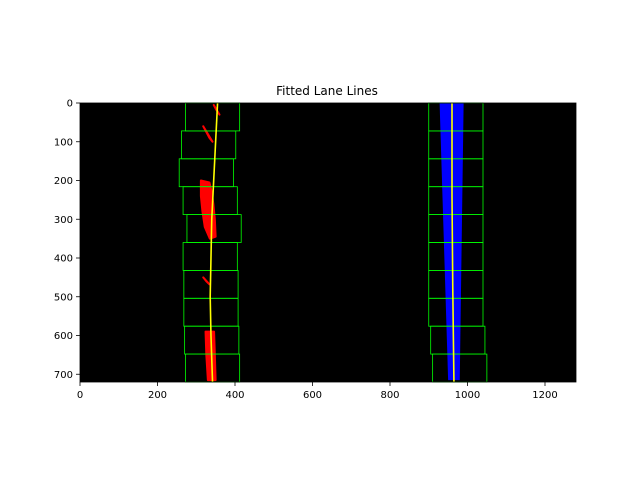  Describe the element at coordinates (63, 181) in the screenshot. I see `y-tick-label: 200` at that location.